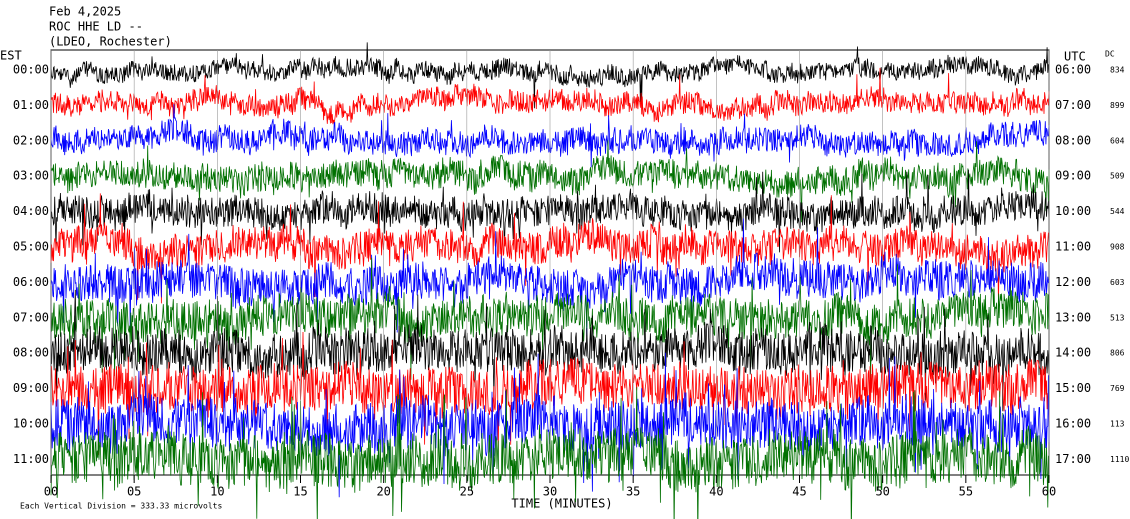  What do you see at coordinates (1073, 176) in the screenshot?
I see `utc-label: 09:00` at bounding box center [1073, 176].